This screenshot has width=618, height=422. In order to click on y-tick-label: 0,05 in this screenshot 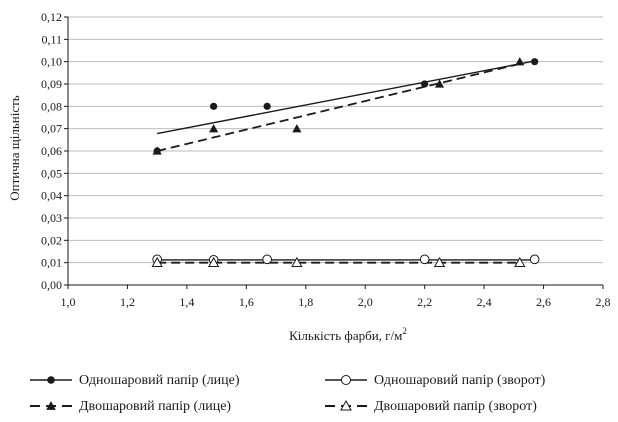, I will do `click(51, 173)`.